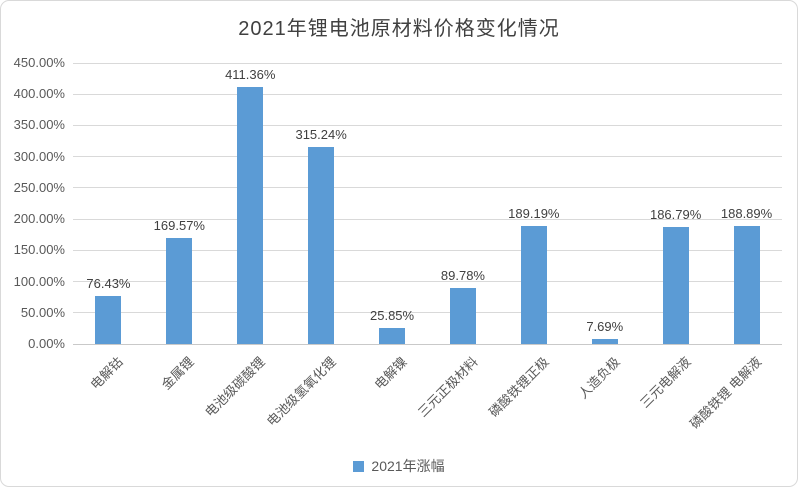  What do you see at coordinates (534, 213) in the screenshot?
I see `bar-value-label: 189.19%` at bounding box center [534, 213].